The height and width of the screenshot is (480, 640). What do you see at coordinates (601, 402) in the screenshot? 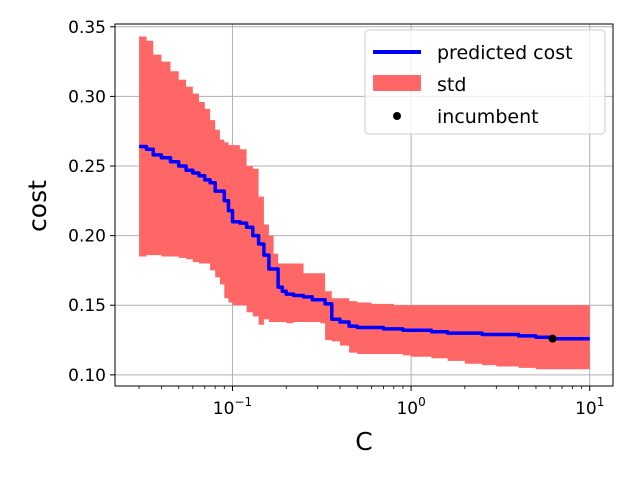
I see `x-tick-exponent: 1` at bounding box center [601, 402].